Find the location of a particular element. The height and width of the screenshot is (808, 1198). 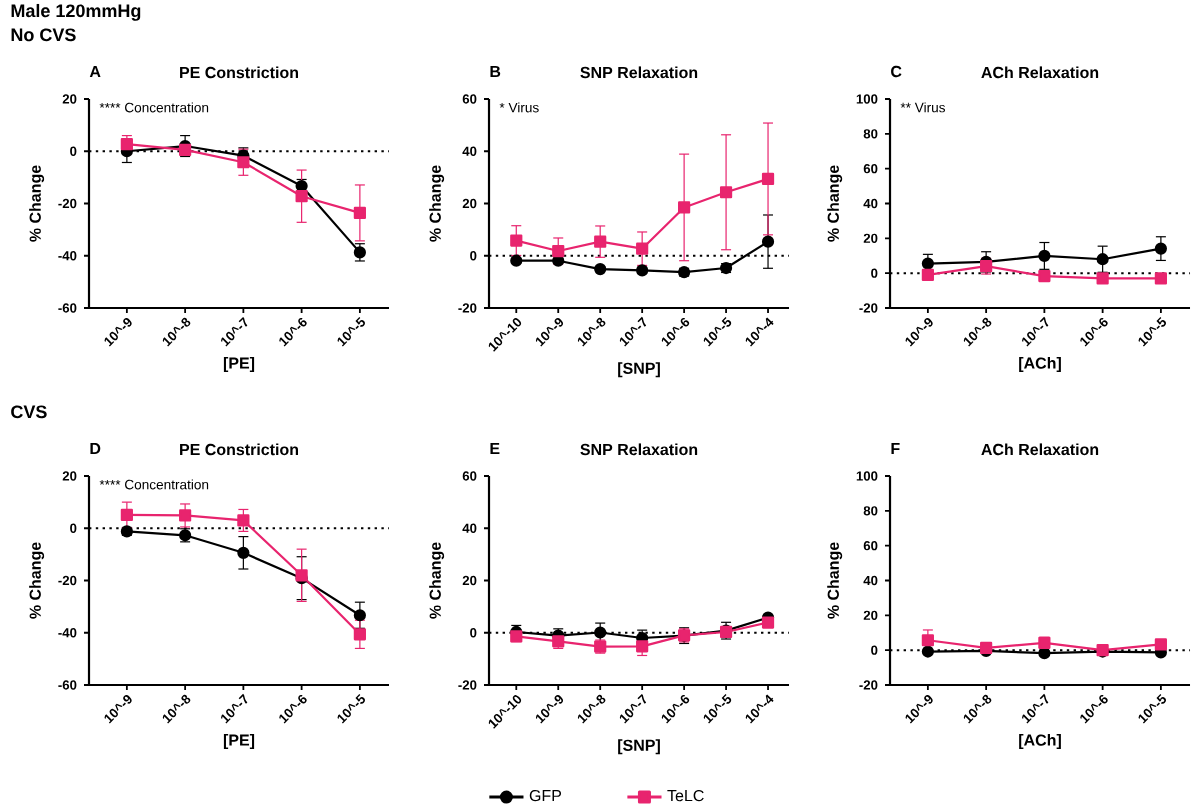

text: Male 120mmHg is located at coordinates (76, 12).